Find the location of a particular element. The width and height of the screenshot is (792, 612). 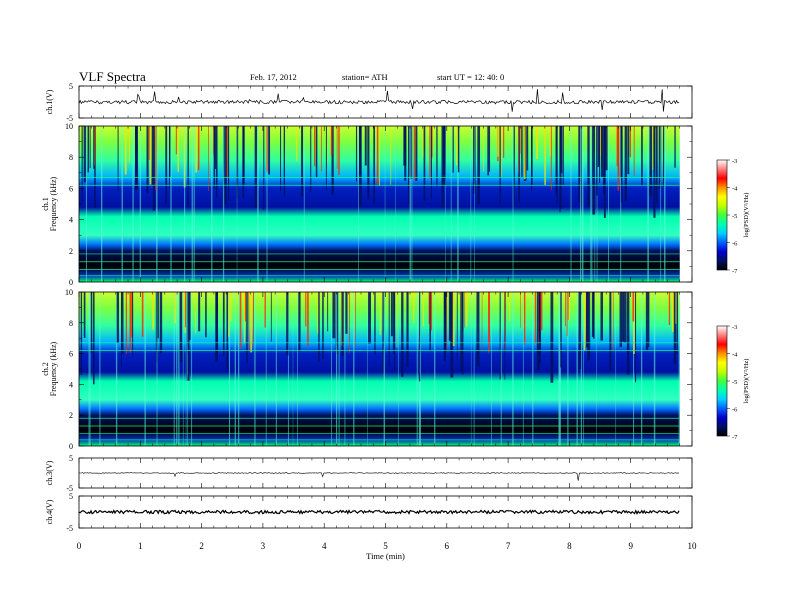

x-tick-label: 0 is located at coordinates (79, 546).